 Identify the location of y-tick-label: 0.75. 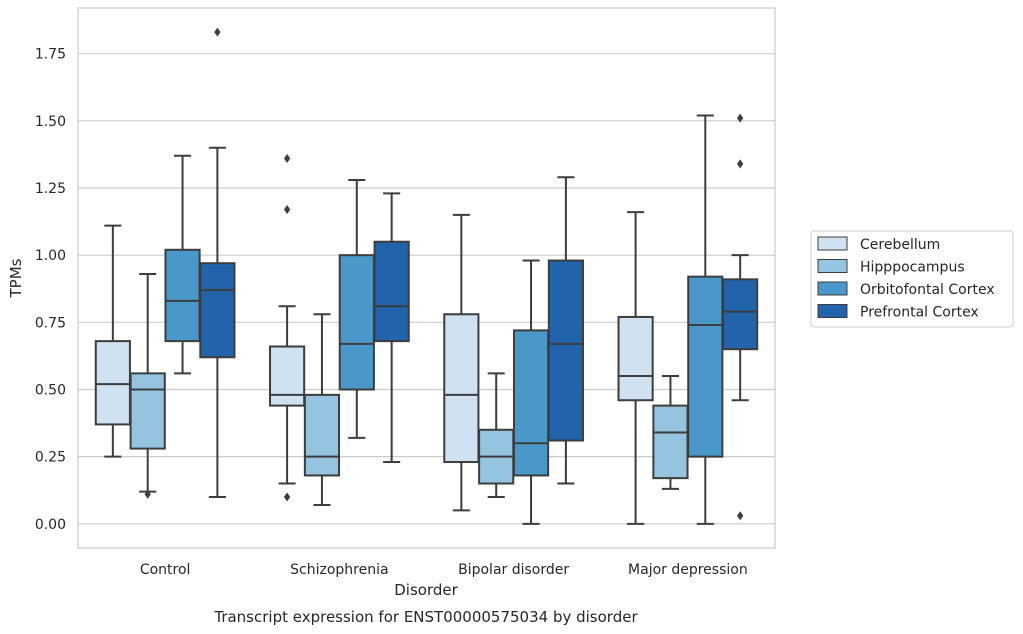
(50, 323).